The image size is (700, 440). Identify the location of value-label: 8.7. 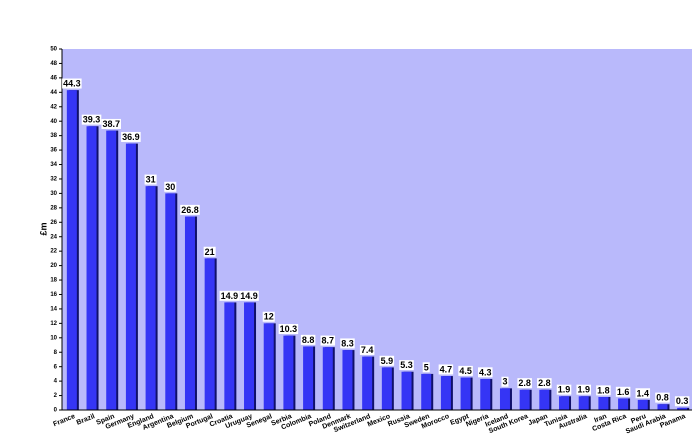
(328, 341).